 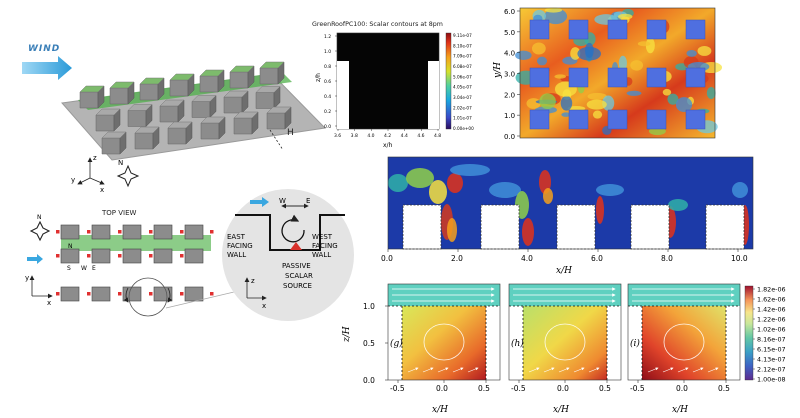 I want to click on canyon-panel: (i) -0.5 0.0 0.5 x/H, so click(x=684, y=349).